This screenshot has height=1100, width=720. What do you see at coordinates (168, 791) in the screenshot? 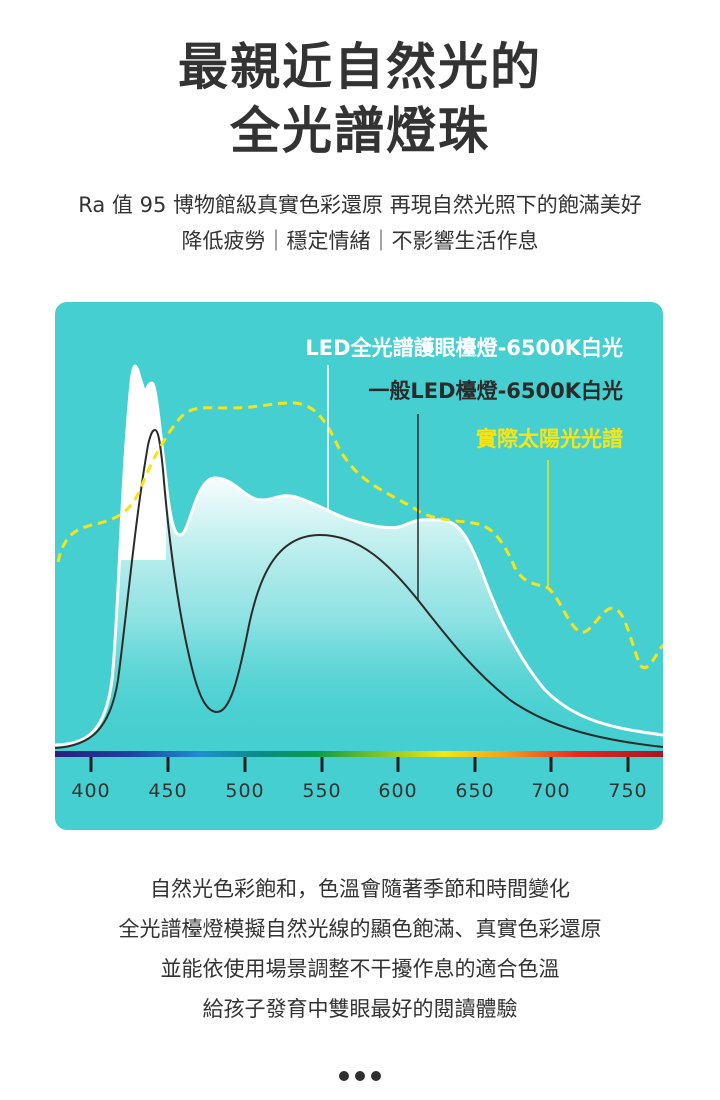
I see `tick-label-450: 450` at bounding box center [168, 791].